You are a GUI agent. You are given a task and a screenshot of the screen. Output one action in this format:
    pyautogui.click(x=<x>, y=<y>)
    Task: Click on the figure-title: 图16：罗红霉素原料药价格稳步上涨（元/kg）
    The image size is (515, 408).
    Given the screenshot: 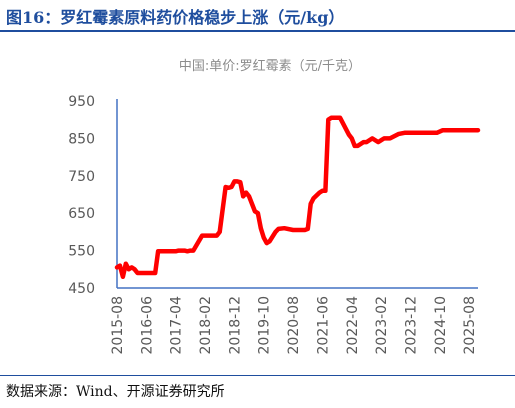 What is the action you would take?
    pyautogui.click(x=175, y=17)
    